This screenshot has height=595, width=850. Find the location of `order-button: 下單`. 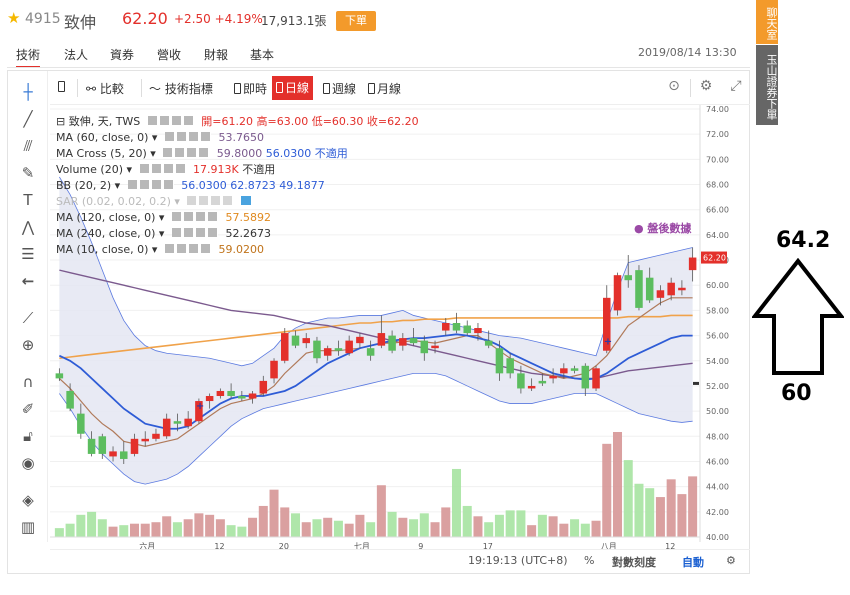

order-button: 下單 is located at coordinates (356, 21).